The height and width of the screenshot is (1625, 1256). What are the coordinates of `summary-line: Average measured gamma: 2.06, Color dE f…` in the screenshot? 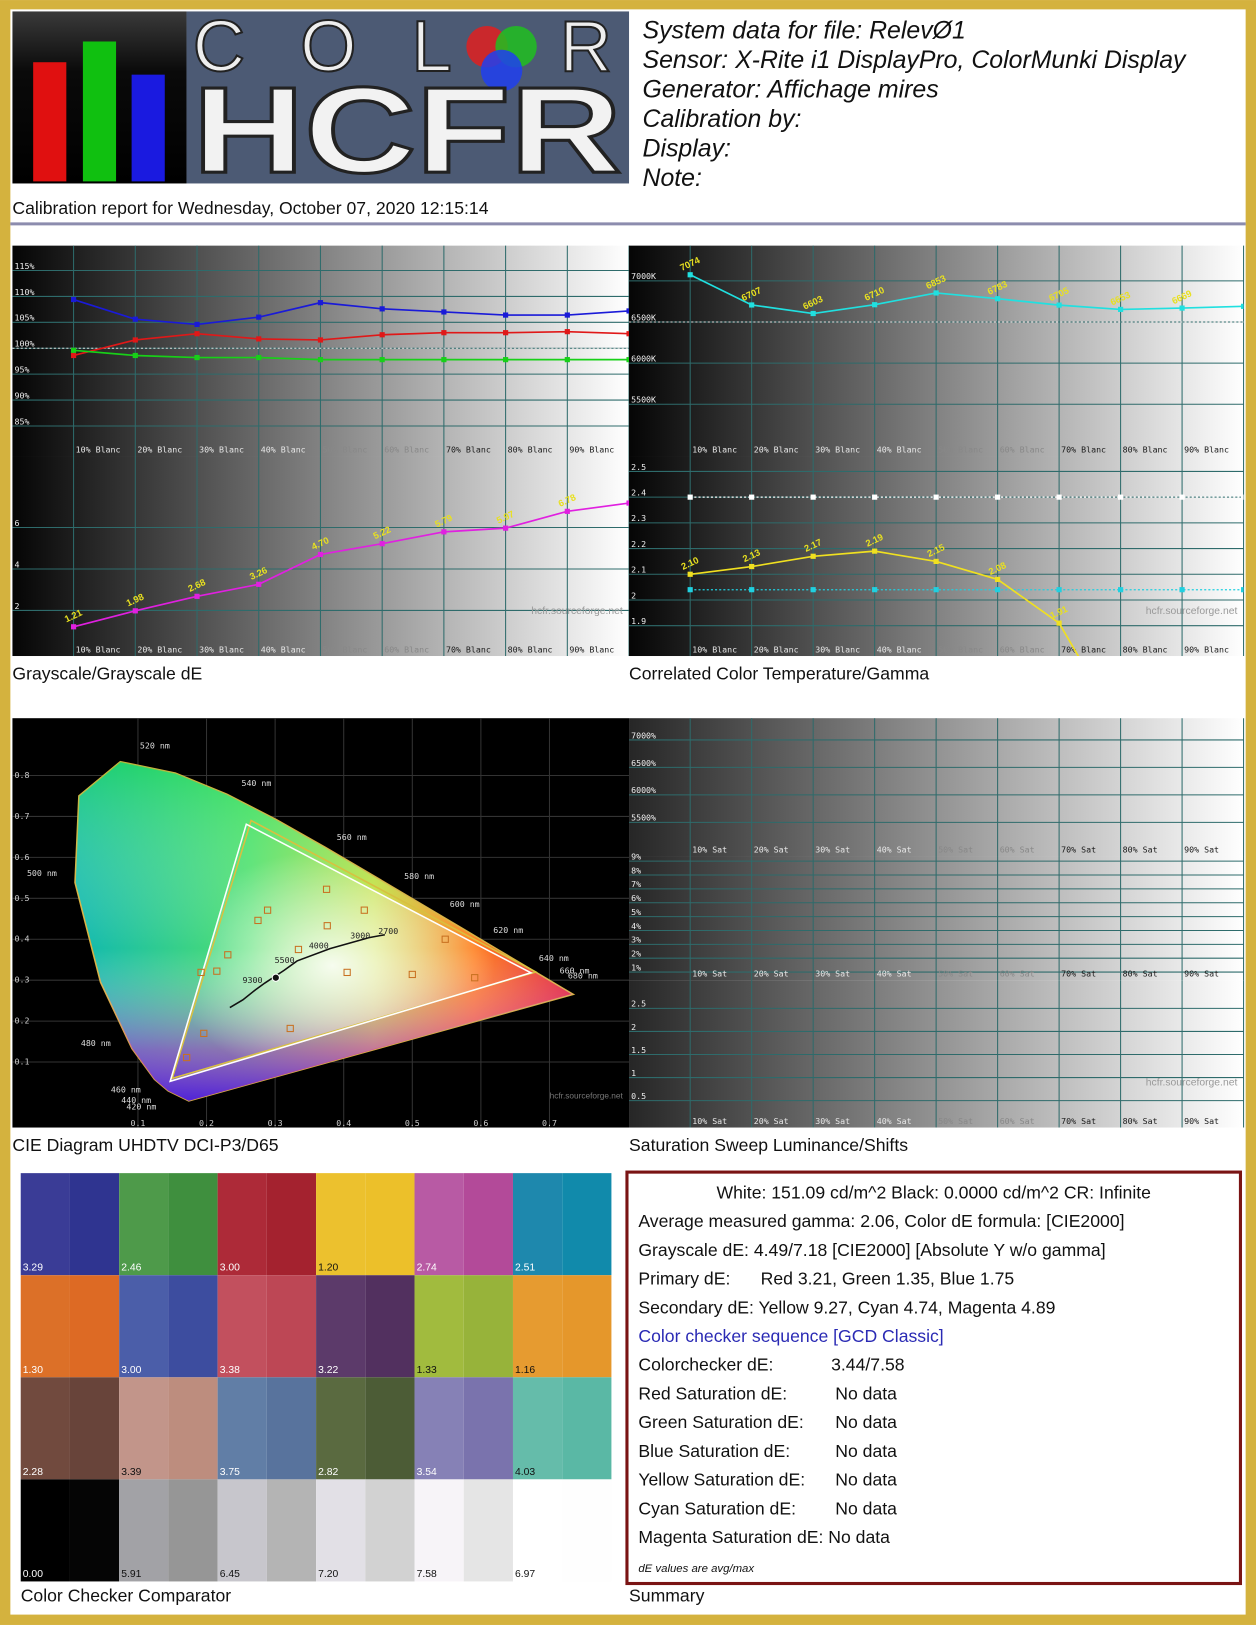 It's located at (881, 1221).